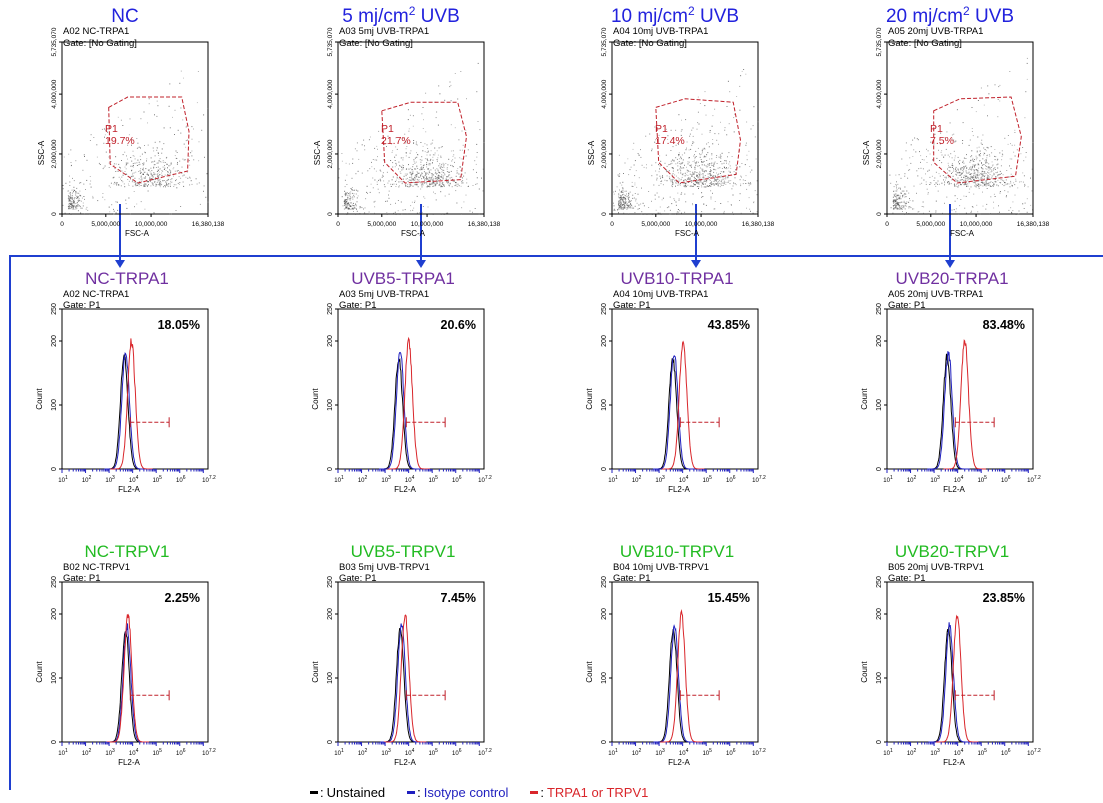  What do you see at coordinates (1004, 598) in the screenshot?
I see `positive-percent: 23.85%` at bounding box center [1004, 598].